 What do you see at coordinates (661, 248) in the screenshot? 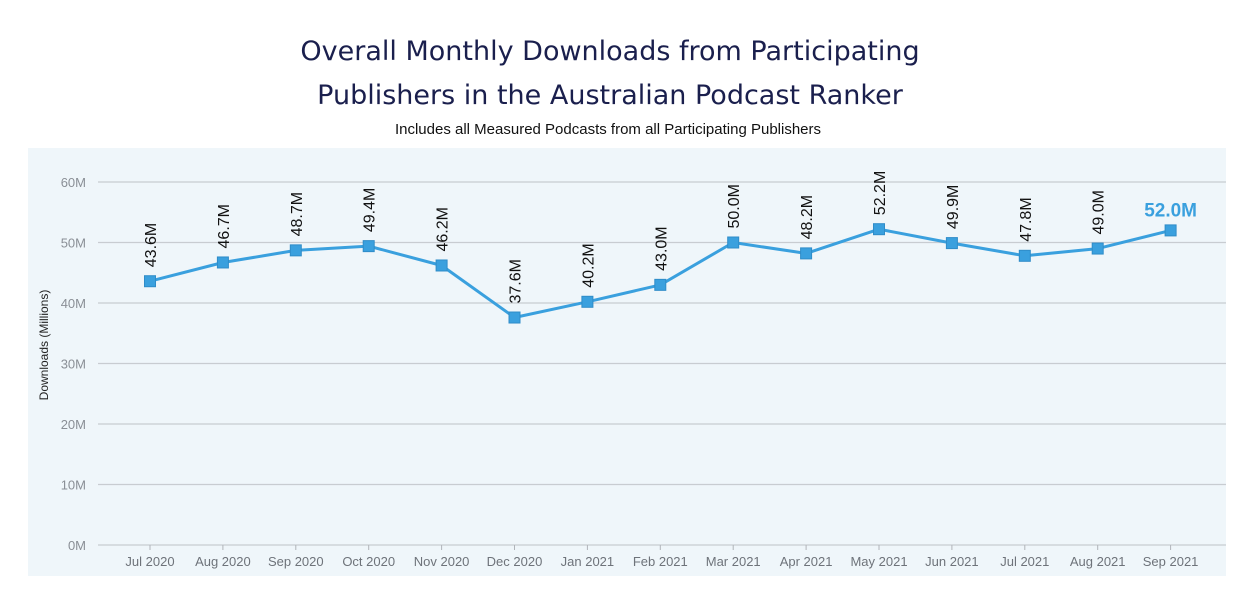
I see `data-label: 43.0M` at bounding box center [661, 248].